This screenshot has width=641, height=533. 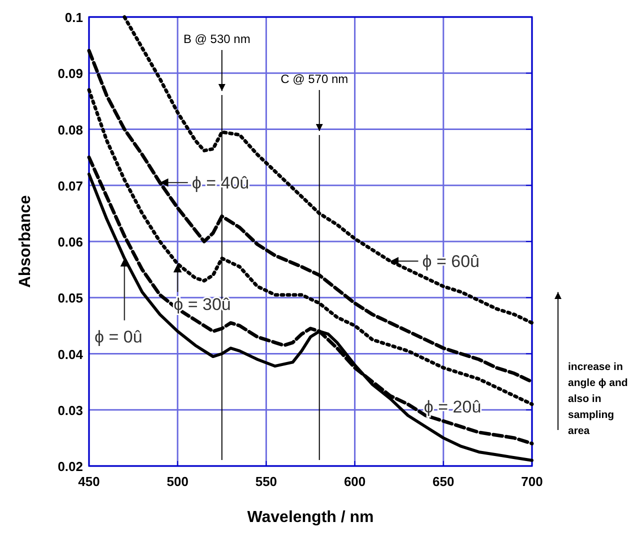 What do you see at coordinates (532, 481) in the screenshot?
I see `x-tick-label: 700` at bounding box center [532, 481].